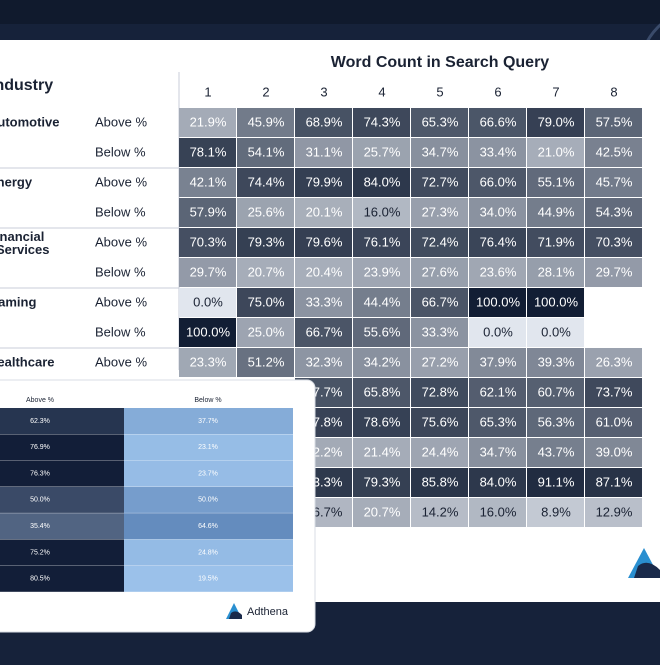  Describe the element at coordinates (498, 331) in the screenshot. I see `cell-value: 0.0%` at that location.